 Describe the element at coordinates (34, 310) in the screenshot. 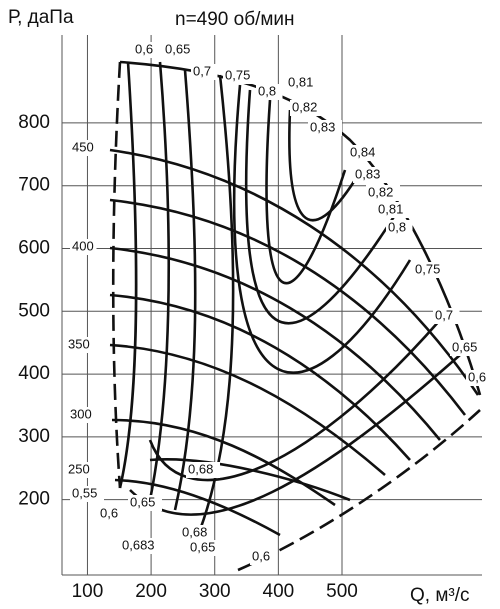

I see `y-tick-label: 500` at that location.